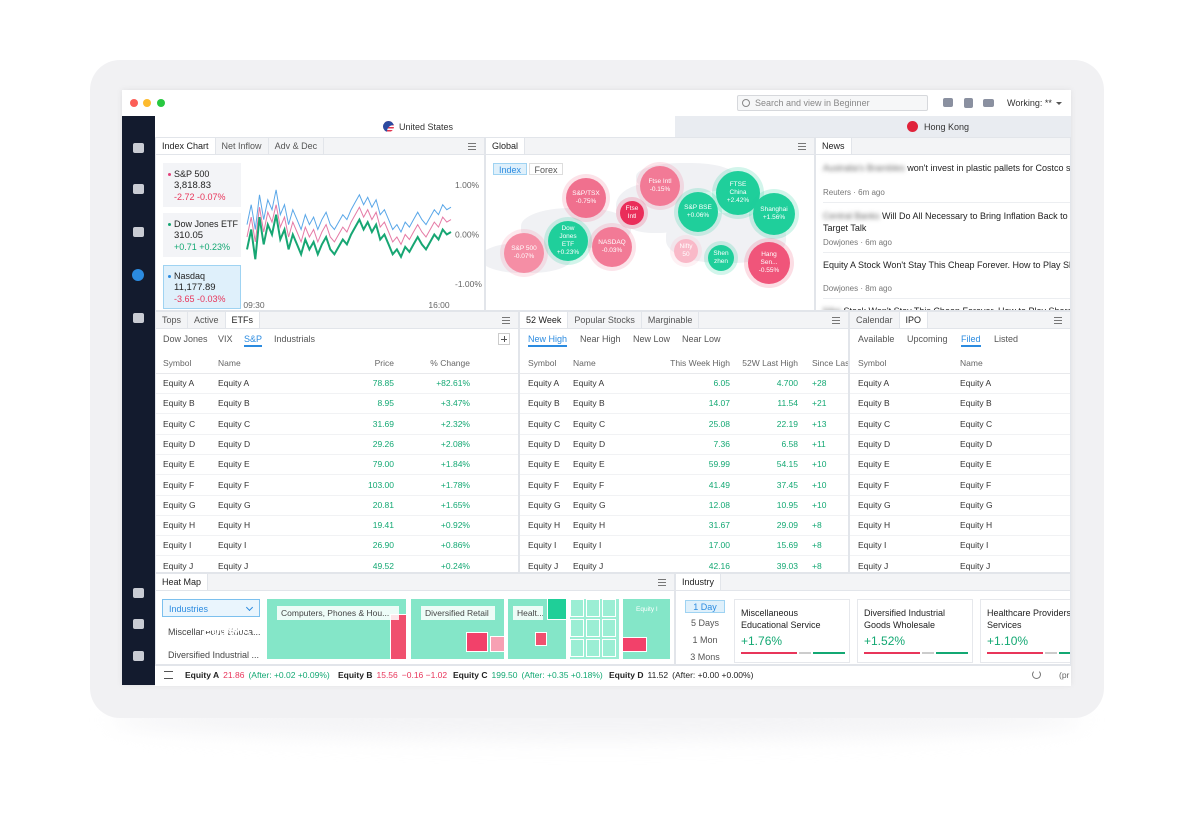  I want to click on sub-tab: Industrials, so click(295, 339).